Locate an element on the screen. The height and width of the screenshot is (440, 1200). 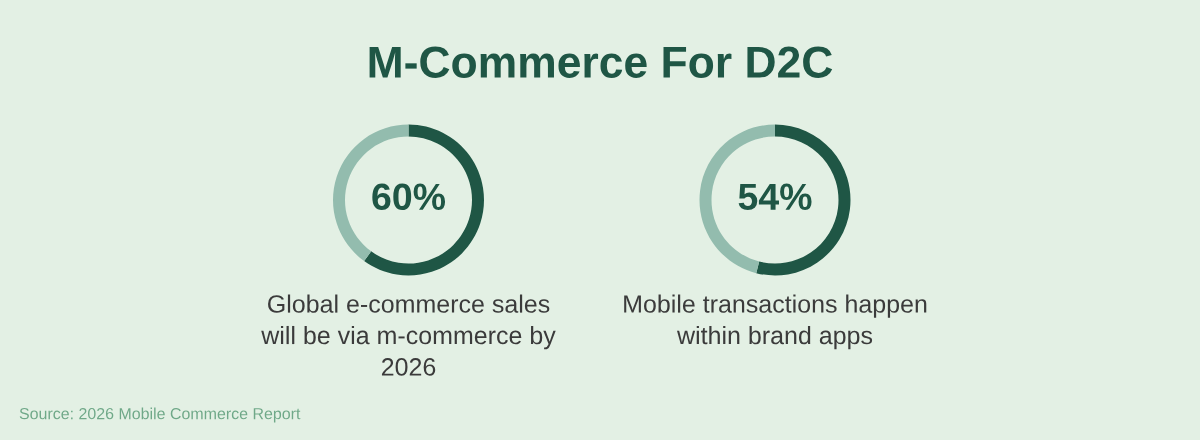
source-note: Source: 2026 Mobile Commerce Report is located at coordinates (160, 415).